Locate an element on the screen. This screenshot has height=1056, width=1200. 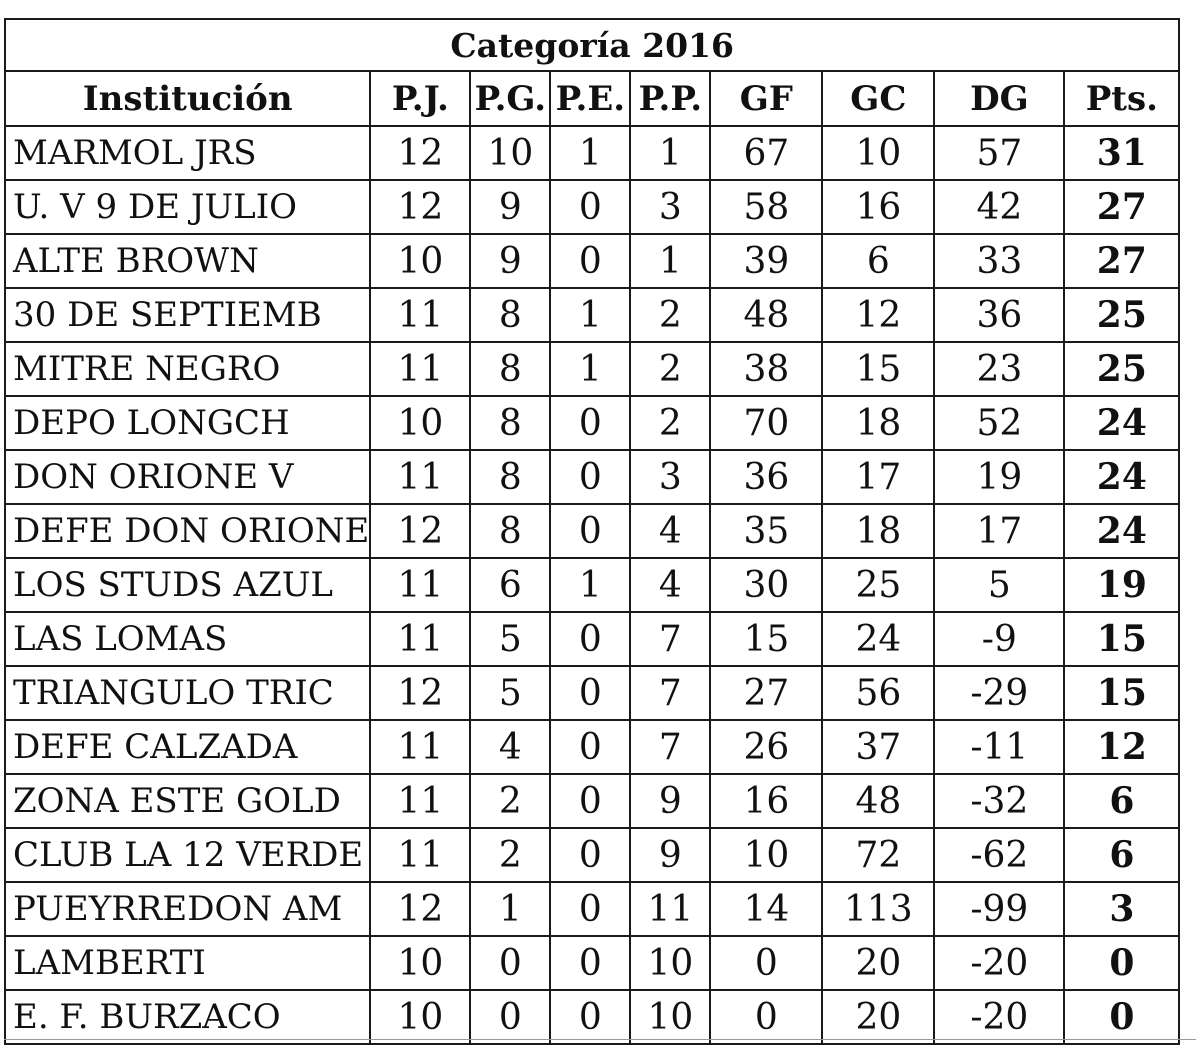
table-row: DEPO LONGCH 10 8 0 2 70 18 52 24 is located at coordinates (592, 423).